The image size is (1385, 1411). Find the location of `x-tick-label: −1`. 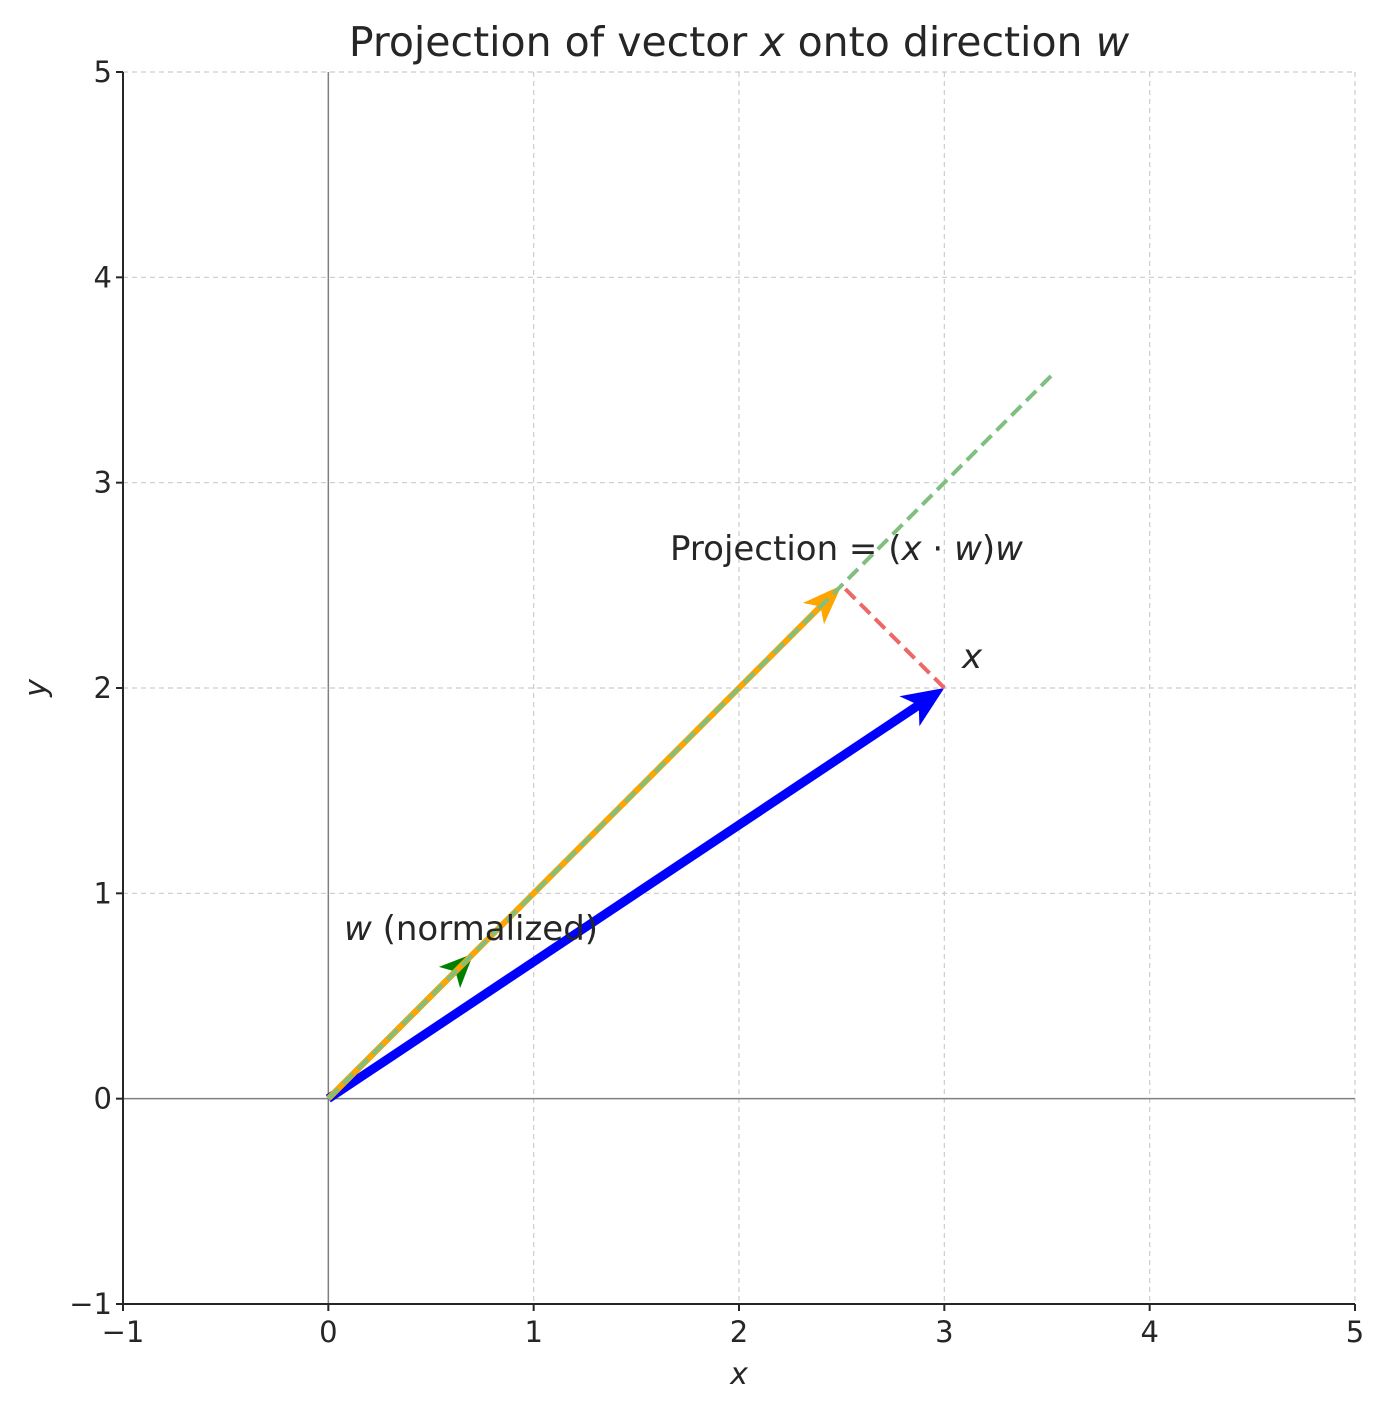

x-tick-label: −1 is located at coordinates (123, 1332).